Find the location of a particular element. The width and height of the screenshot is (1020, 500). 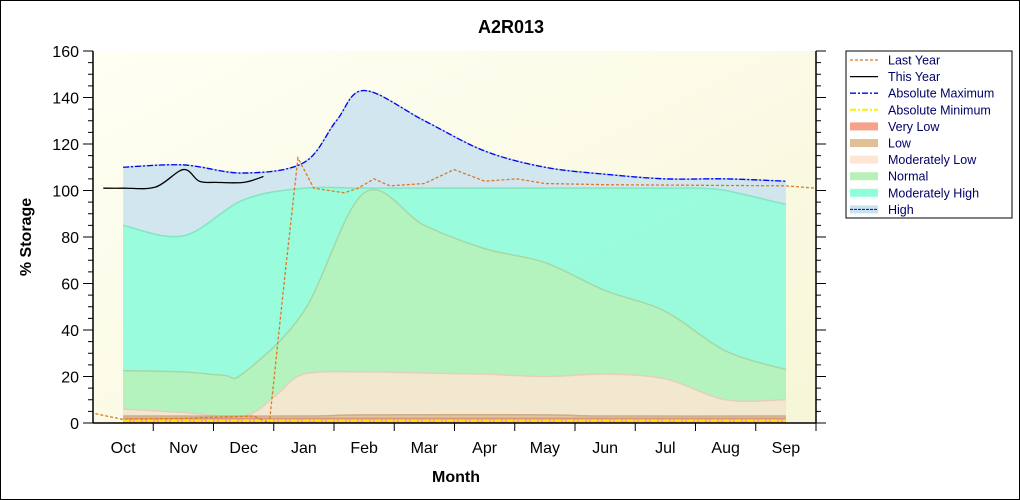

x-axis-label: Month is located at coordinates (456, 477).